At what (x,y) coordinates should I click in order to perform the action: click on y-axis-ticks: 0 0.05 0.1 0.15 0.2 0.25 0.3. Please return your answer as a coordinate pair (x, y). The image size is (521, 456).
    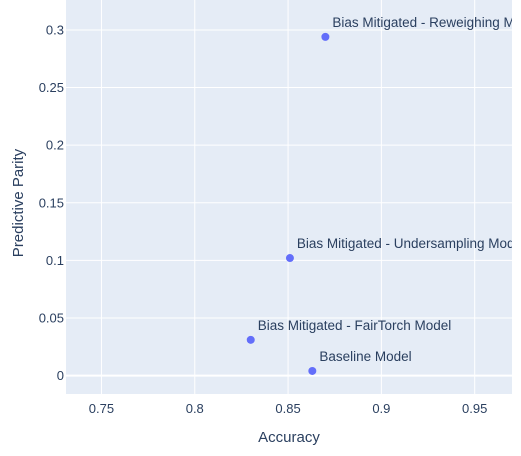
    Looking at the image, I should click on (51, 202).